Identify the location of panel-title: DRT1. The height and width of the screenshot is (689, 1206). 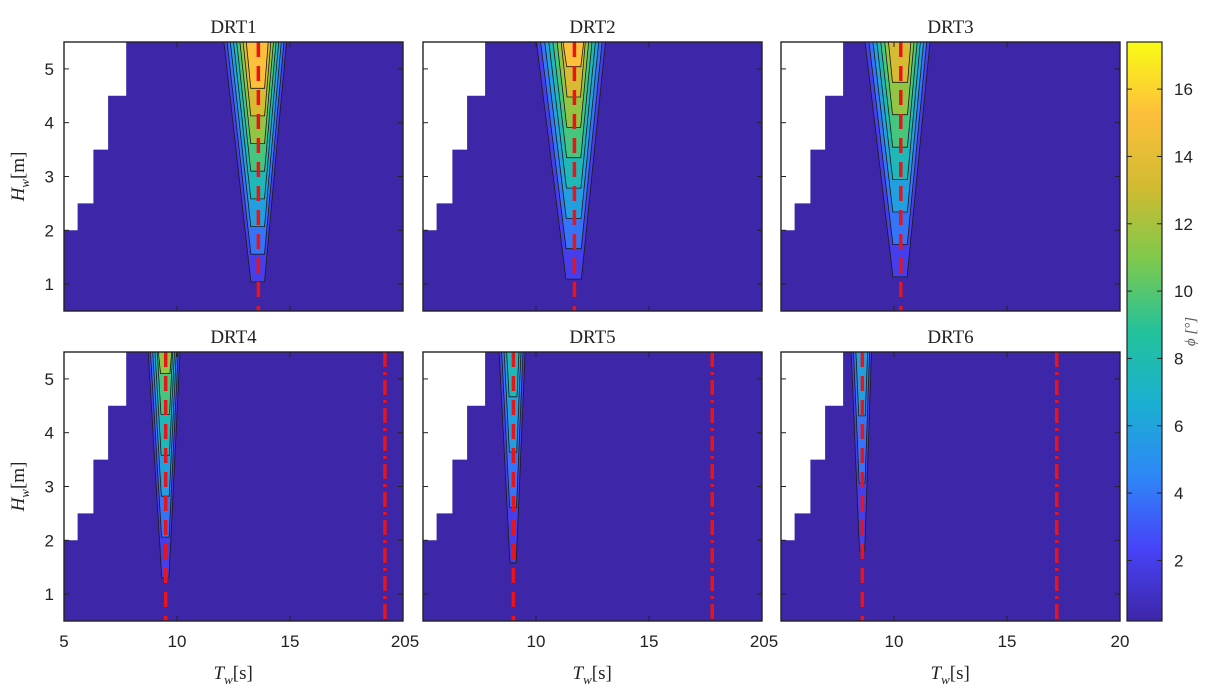
(233, 27).